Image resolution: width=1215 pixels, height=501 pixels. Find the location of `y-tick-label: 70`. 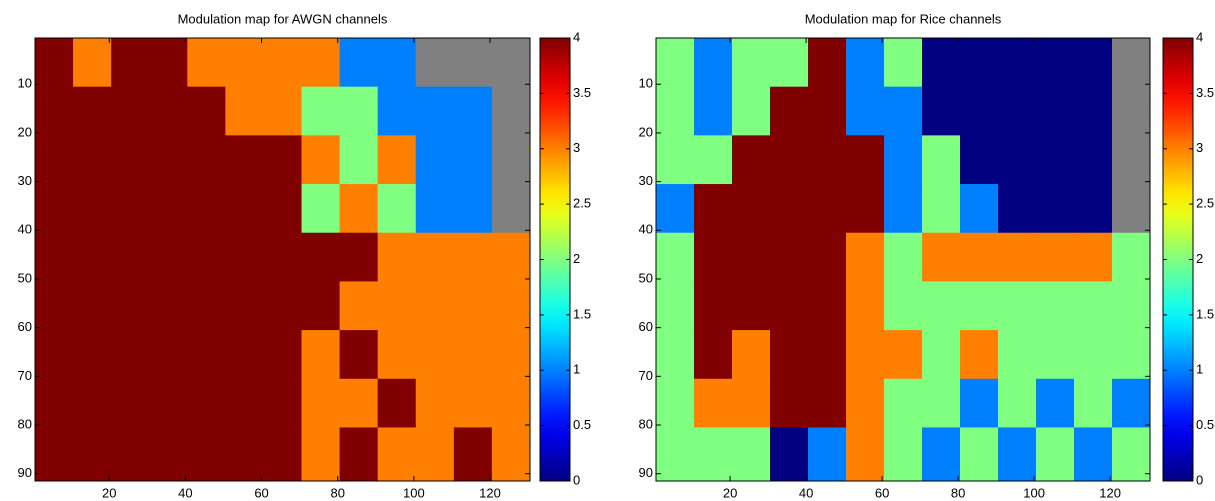

y-tick-label: 70 is located at coordinates (25, 375).